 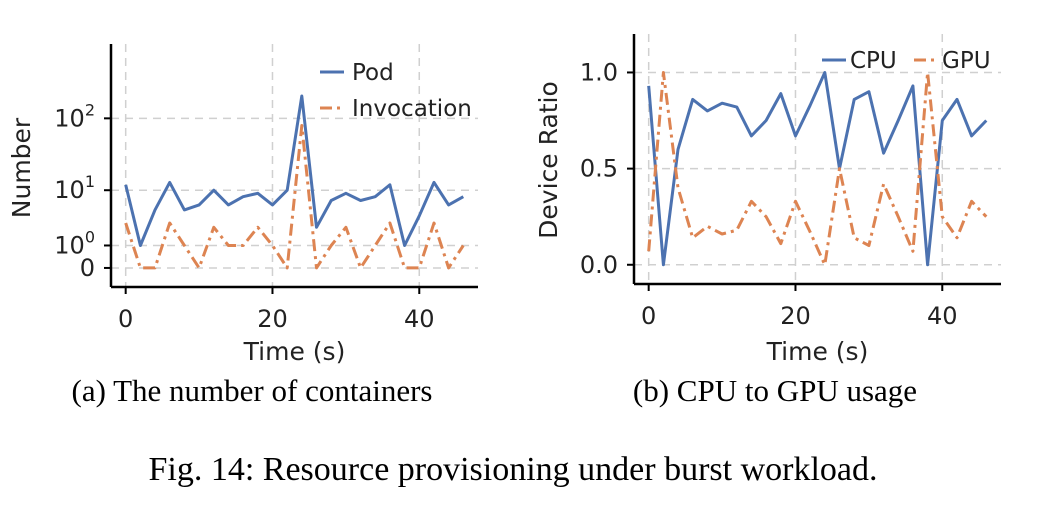 I want to click on y-axis-label: Number, so click(x=21, y=167).